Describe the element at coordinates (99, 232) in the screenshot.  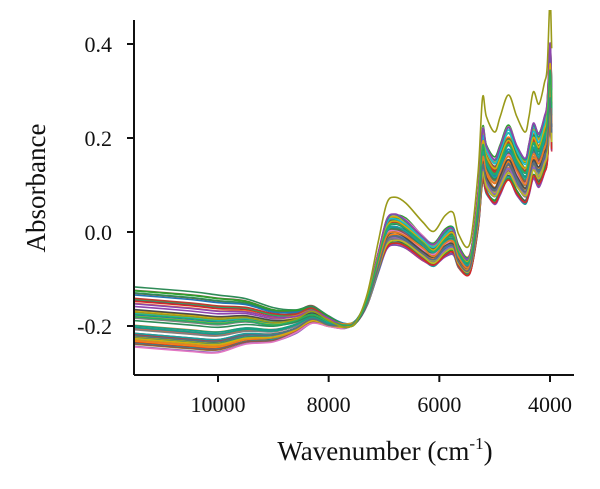
I see `y-tick-label: 0.0` at that location.